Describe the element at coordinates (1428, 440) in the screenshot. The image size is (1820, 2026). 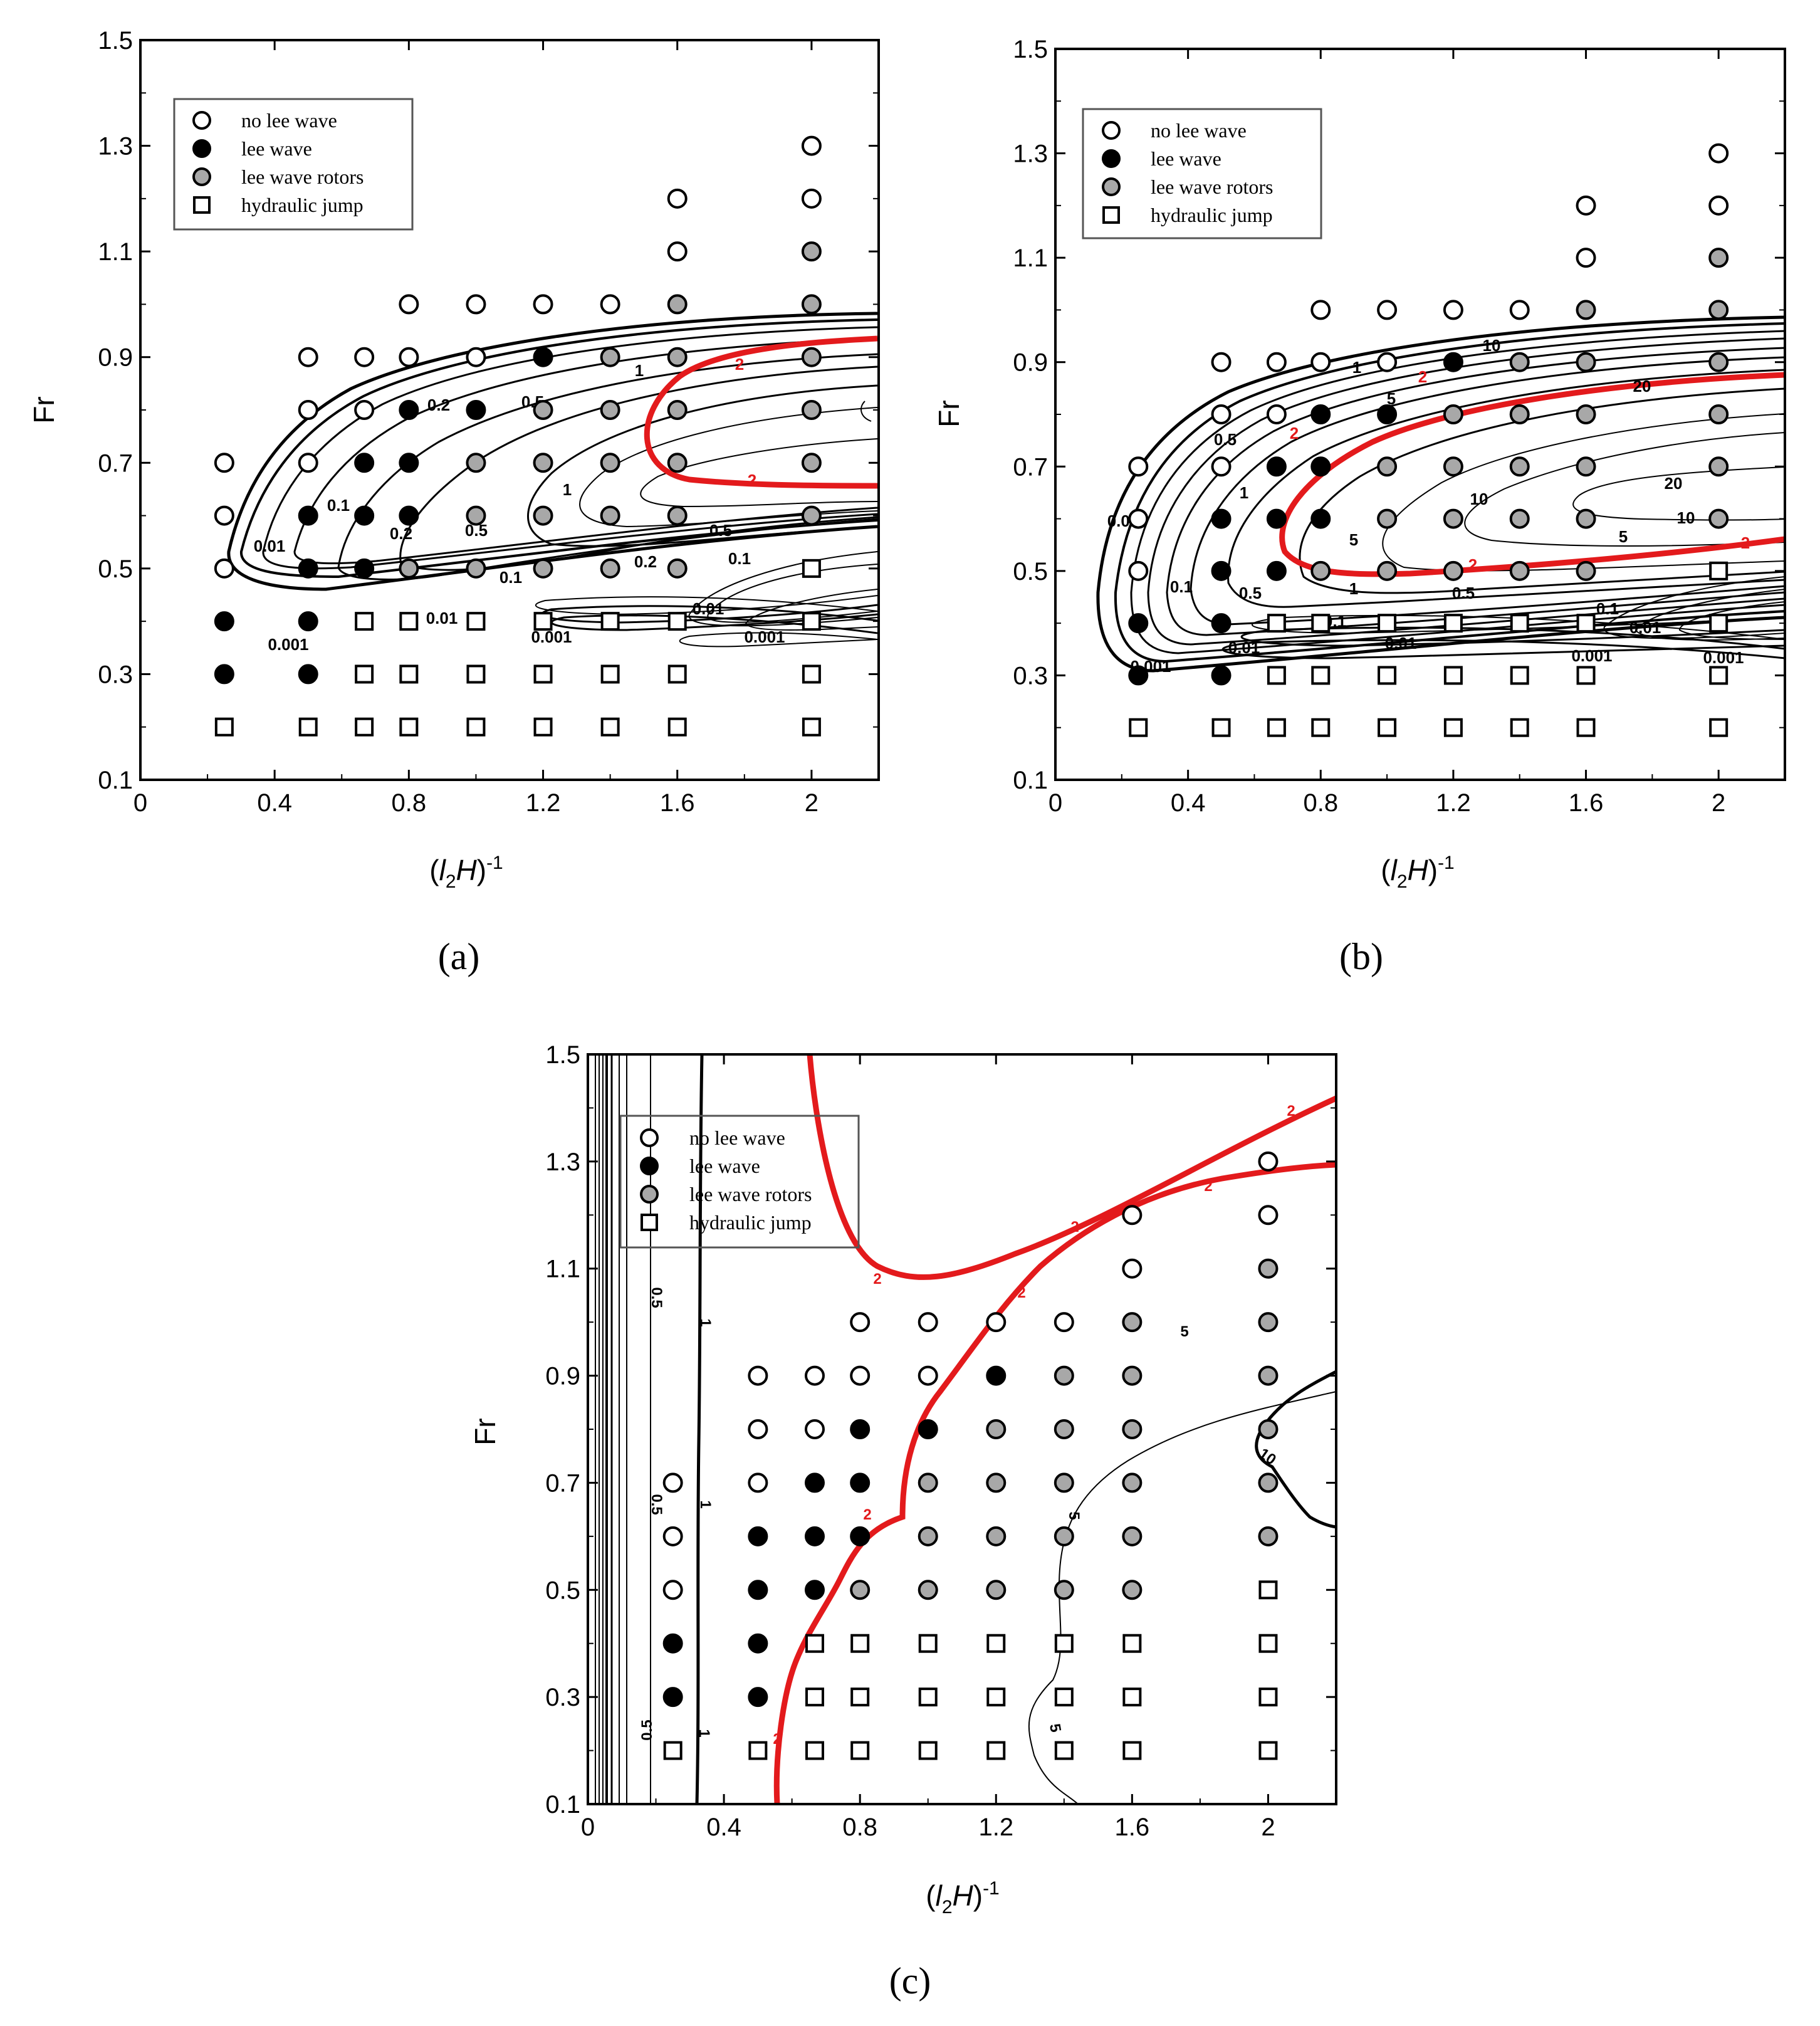
I see `panel-b-points` at that location.